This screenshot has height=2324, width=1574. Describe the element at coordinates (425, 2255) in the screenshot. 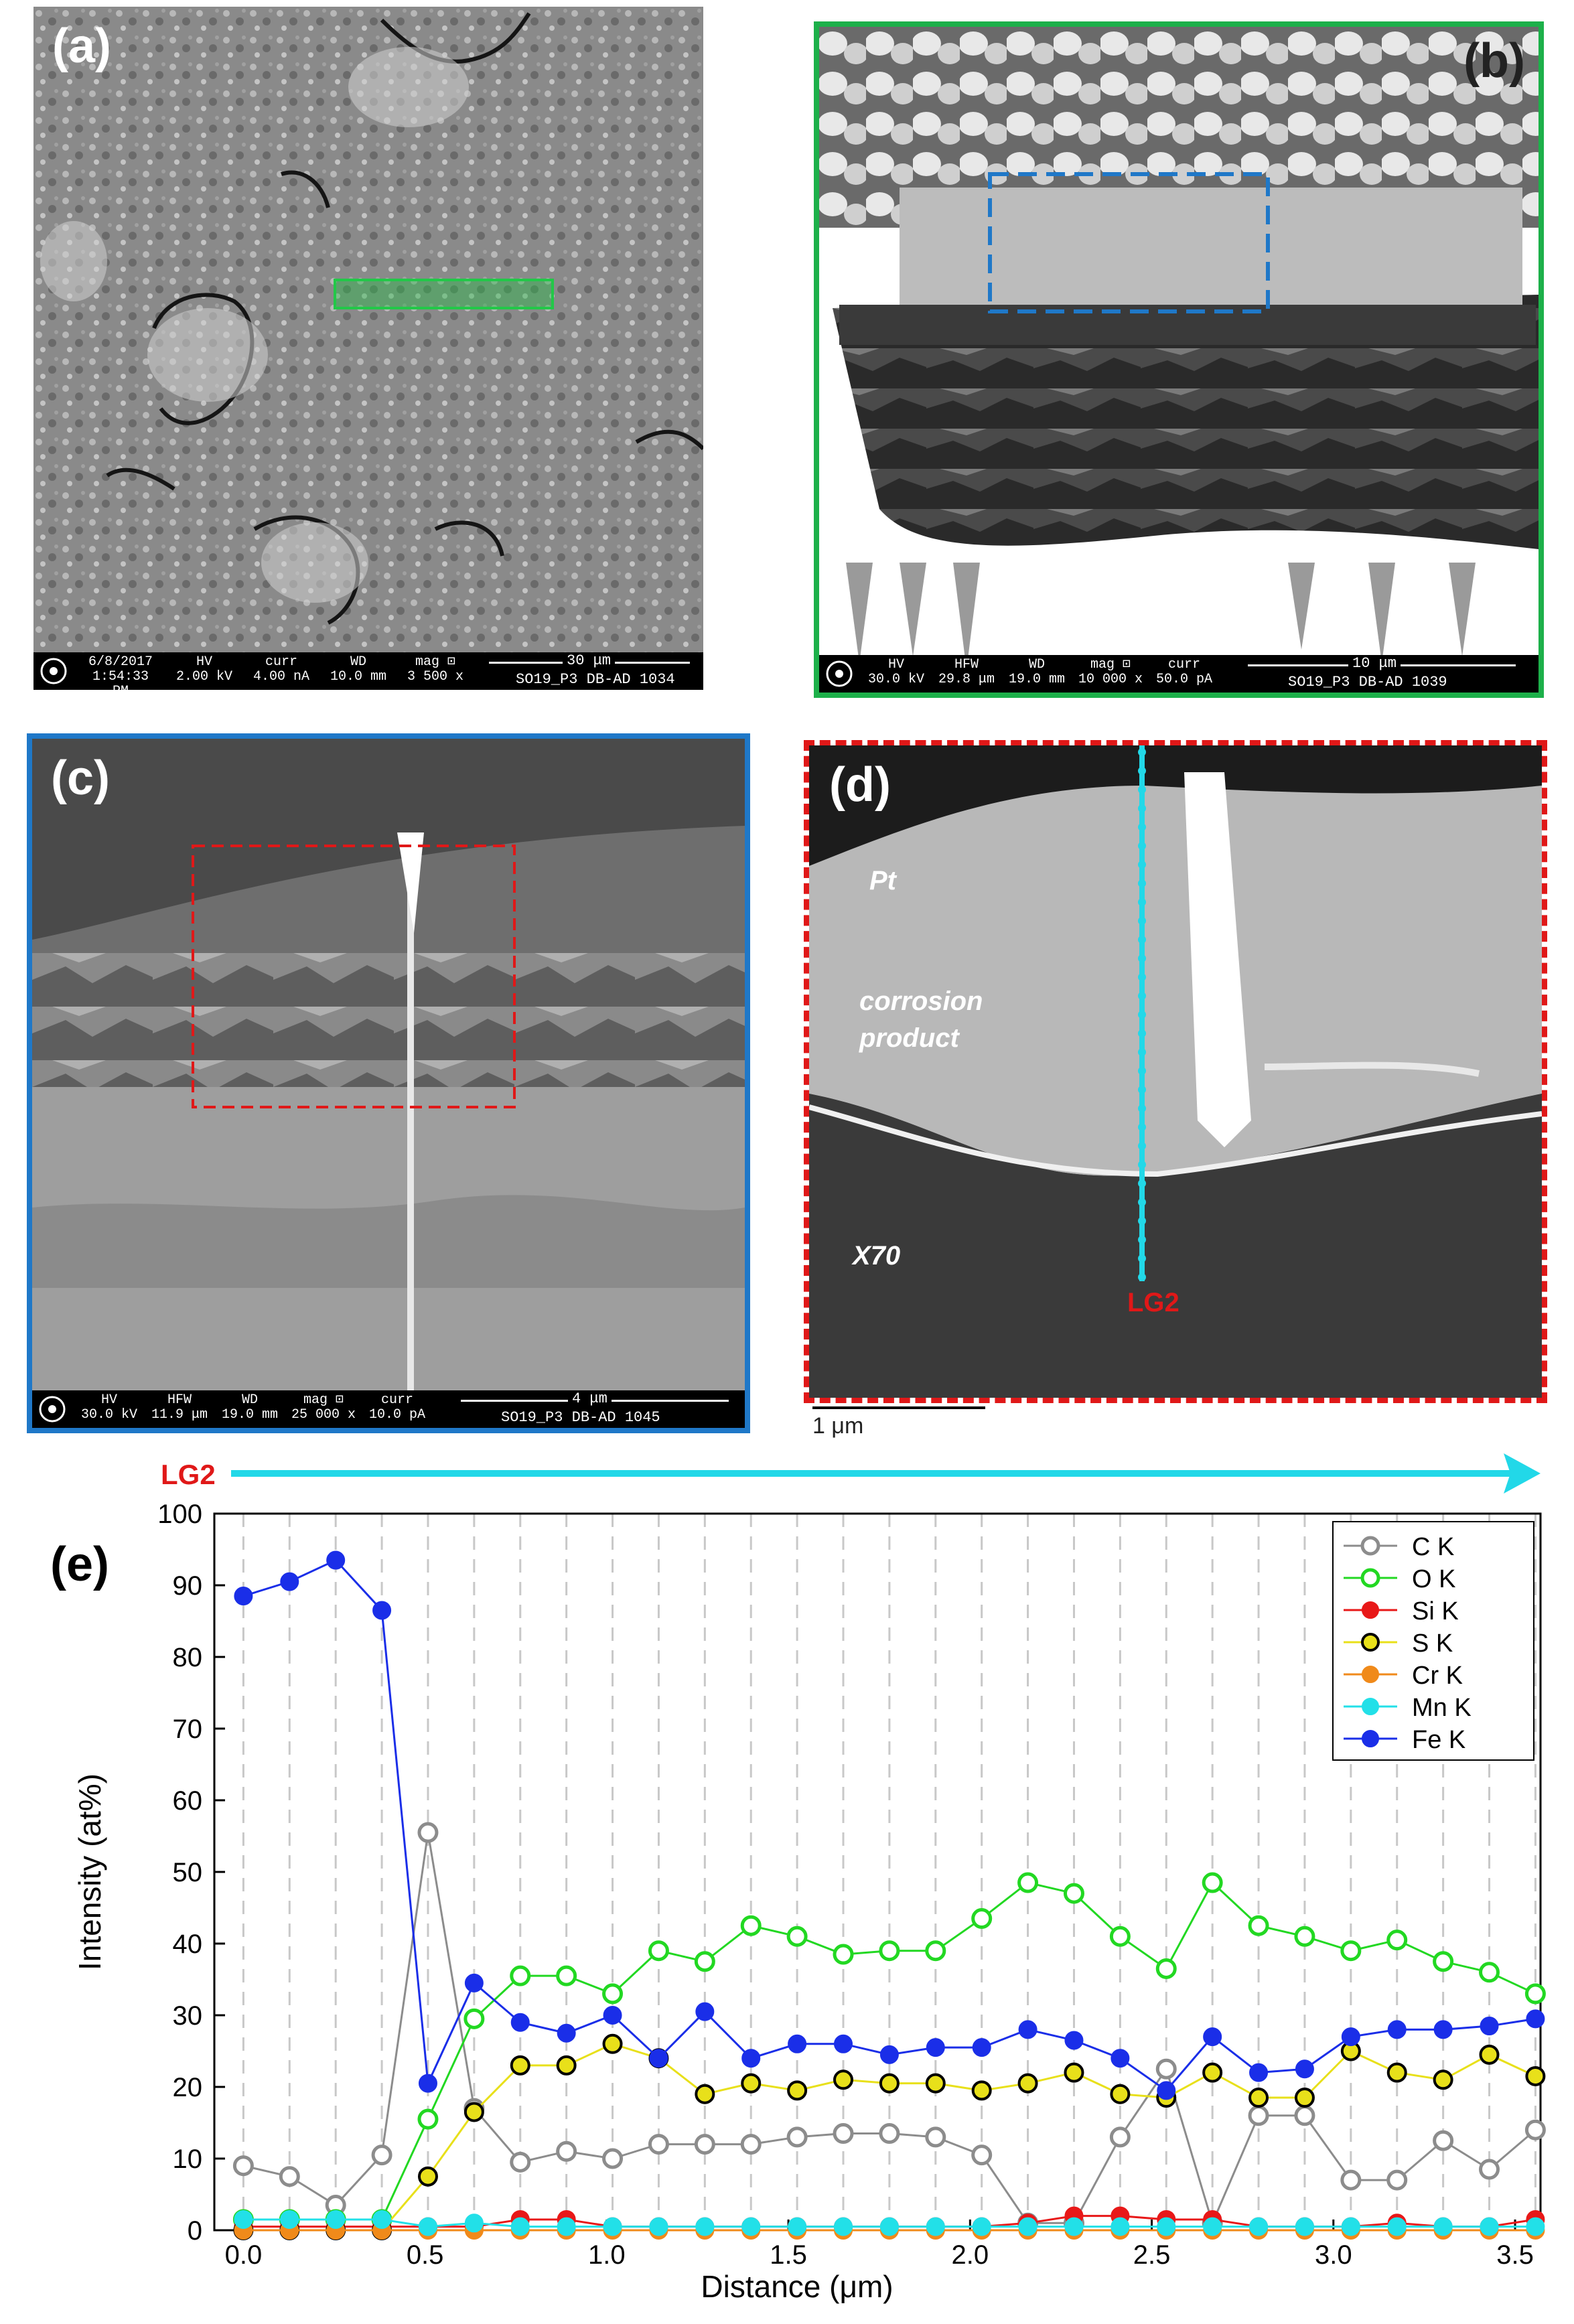

I see `x-tick-label-1: 0.5` at that location.